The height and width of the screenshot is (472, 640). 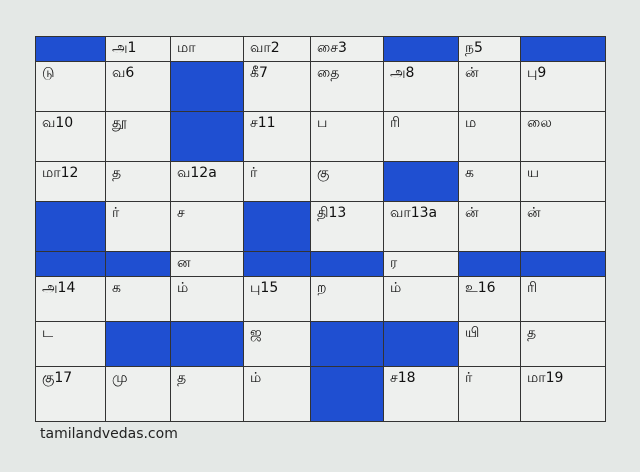 I want to click on letter-cell: தூ, so click(x=138, y=136).